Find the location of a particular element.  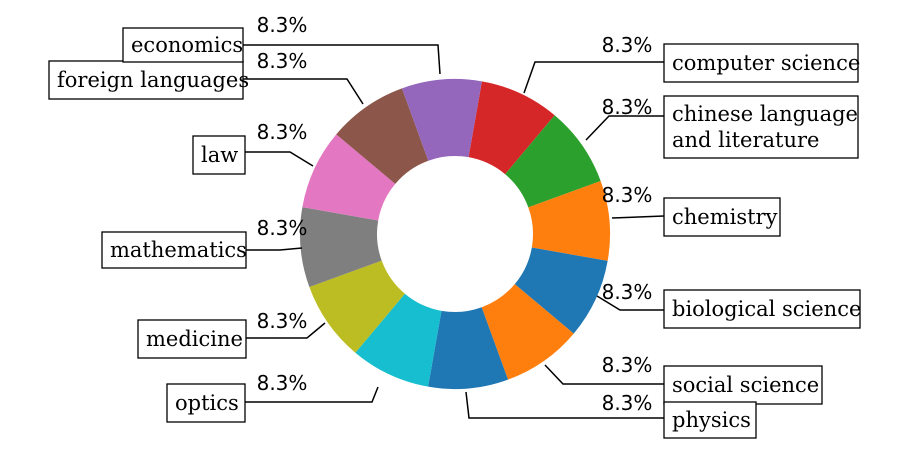

category-label: optics is located at coordinates (207, 403).